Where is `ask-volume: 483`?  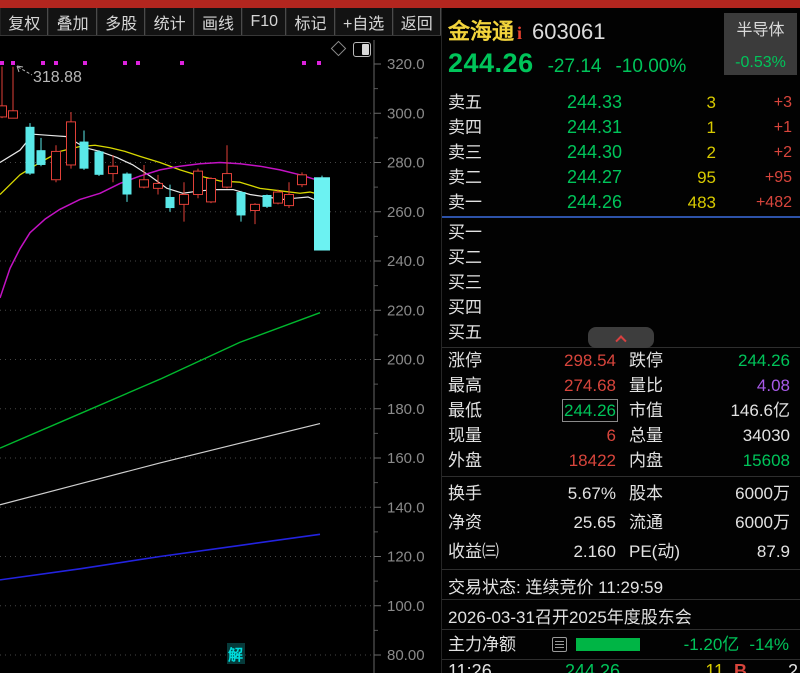 ask-volume: 483 is located at coordinates (701, 202).